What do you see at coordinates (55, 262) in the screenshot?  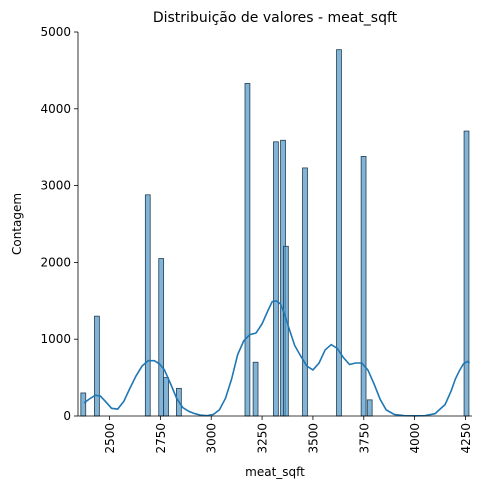 I see `y-tick-label: 2000` at bounding box center [55, 262].